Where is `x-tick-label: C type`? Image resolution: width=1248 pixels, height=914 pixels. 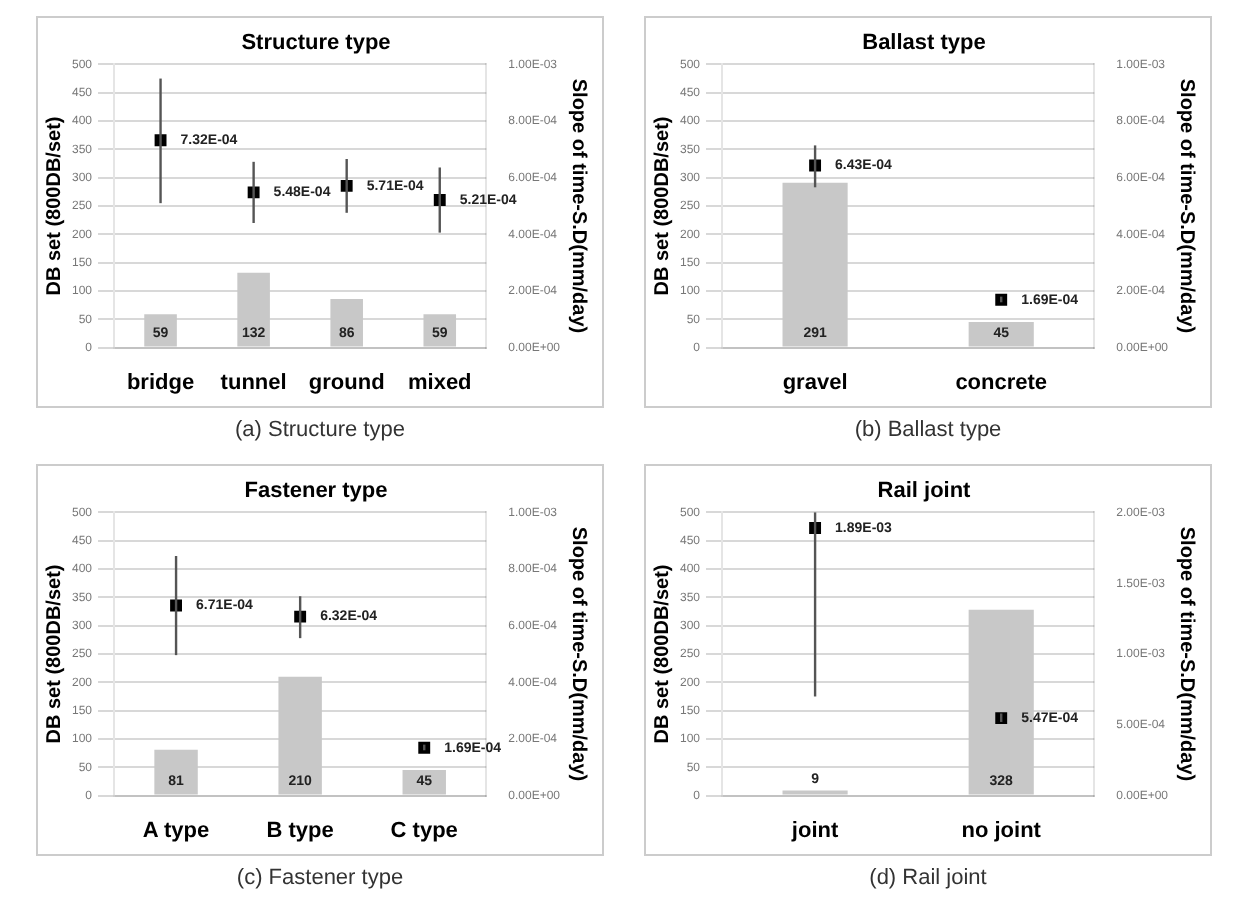 x-tick-label: C type is located at coordinates (424, 830).